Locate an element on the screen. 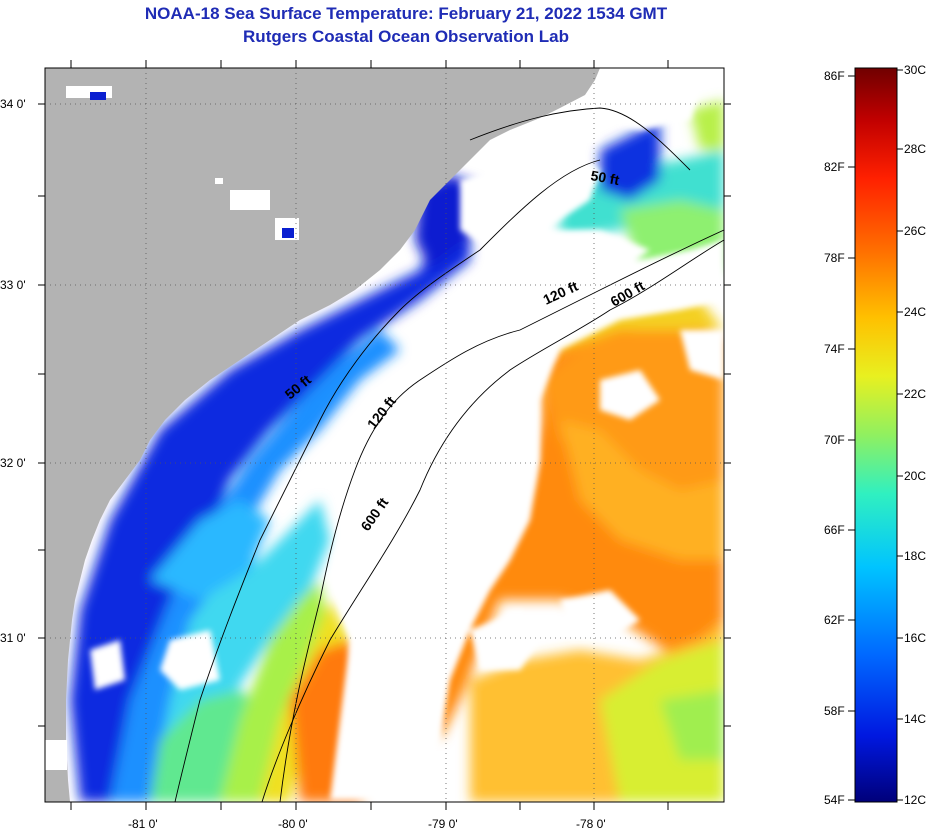 This screenshot has height=832, width=936. lon-label-80: -80 0' is located at coordinates (293, 824).